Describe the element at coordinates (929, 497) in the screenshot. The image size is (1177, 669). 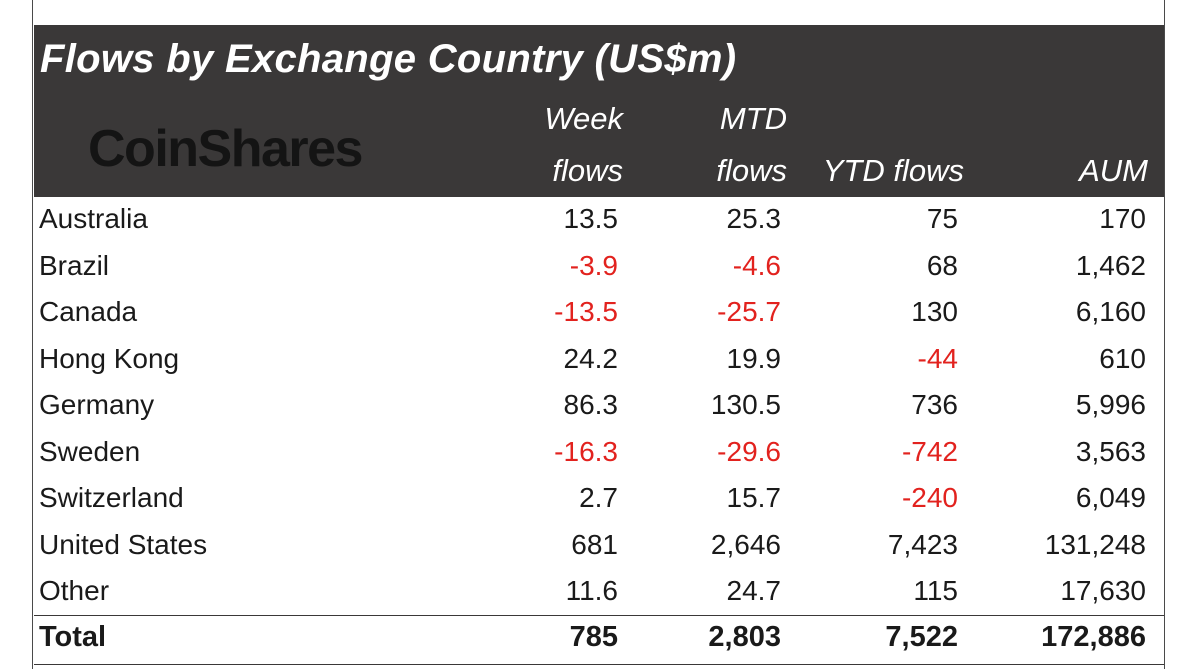
I see `row-ytd-flows: -240` at that location.